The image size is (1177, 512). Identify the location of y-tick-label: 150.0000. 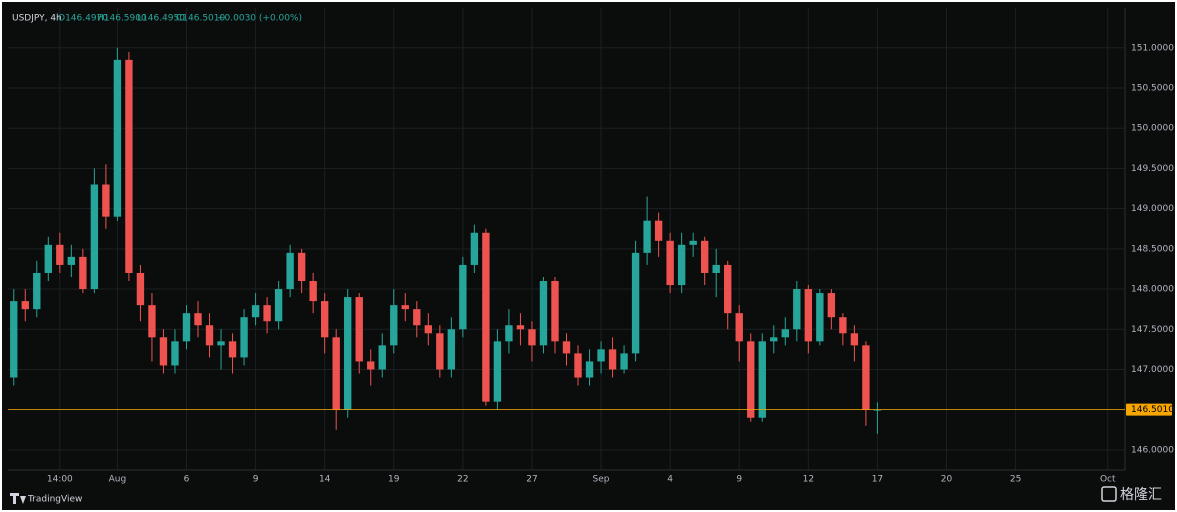
(1152, 129).